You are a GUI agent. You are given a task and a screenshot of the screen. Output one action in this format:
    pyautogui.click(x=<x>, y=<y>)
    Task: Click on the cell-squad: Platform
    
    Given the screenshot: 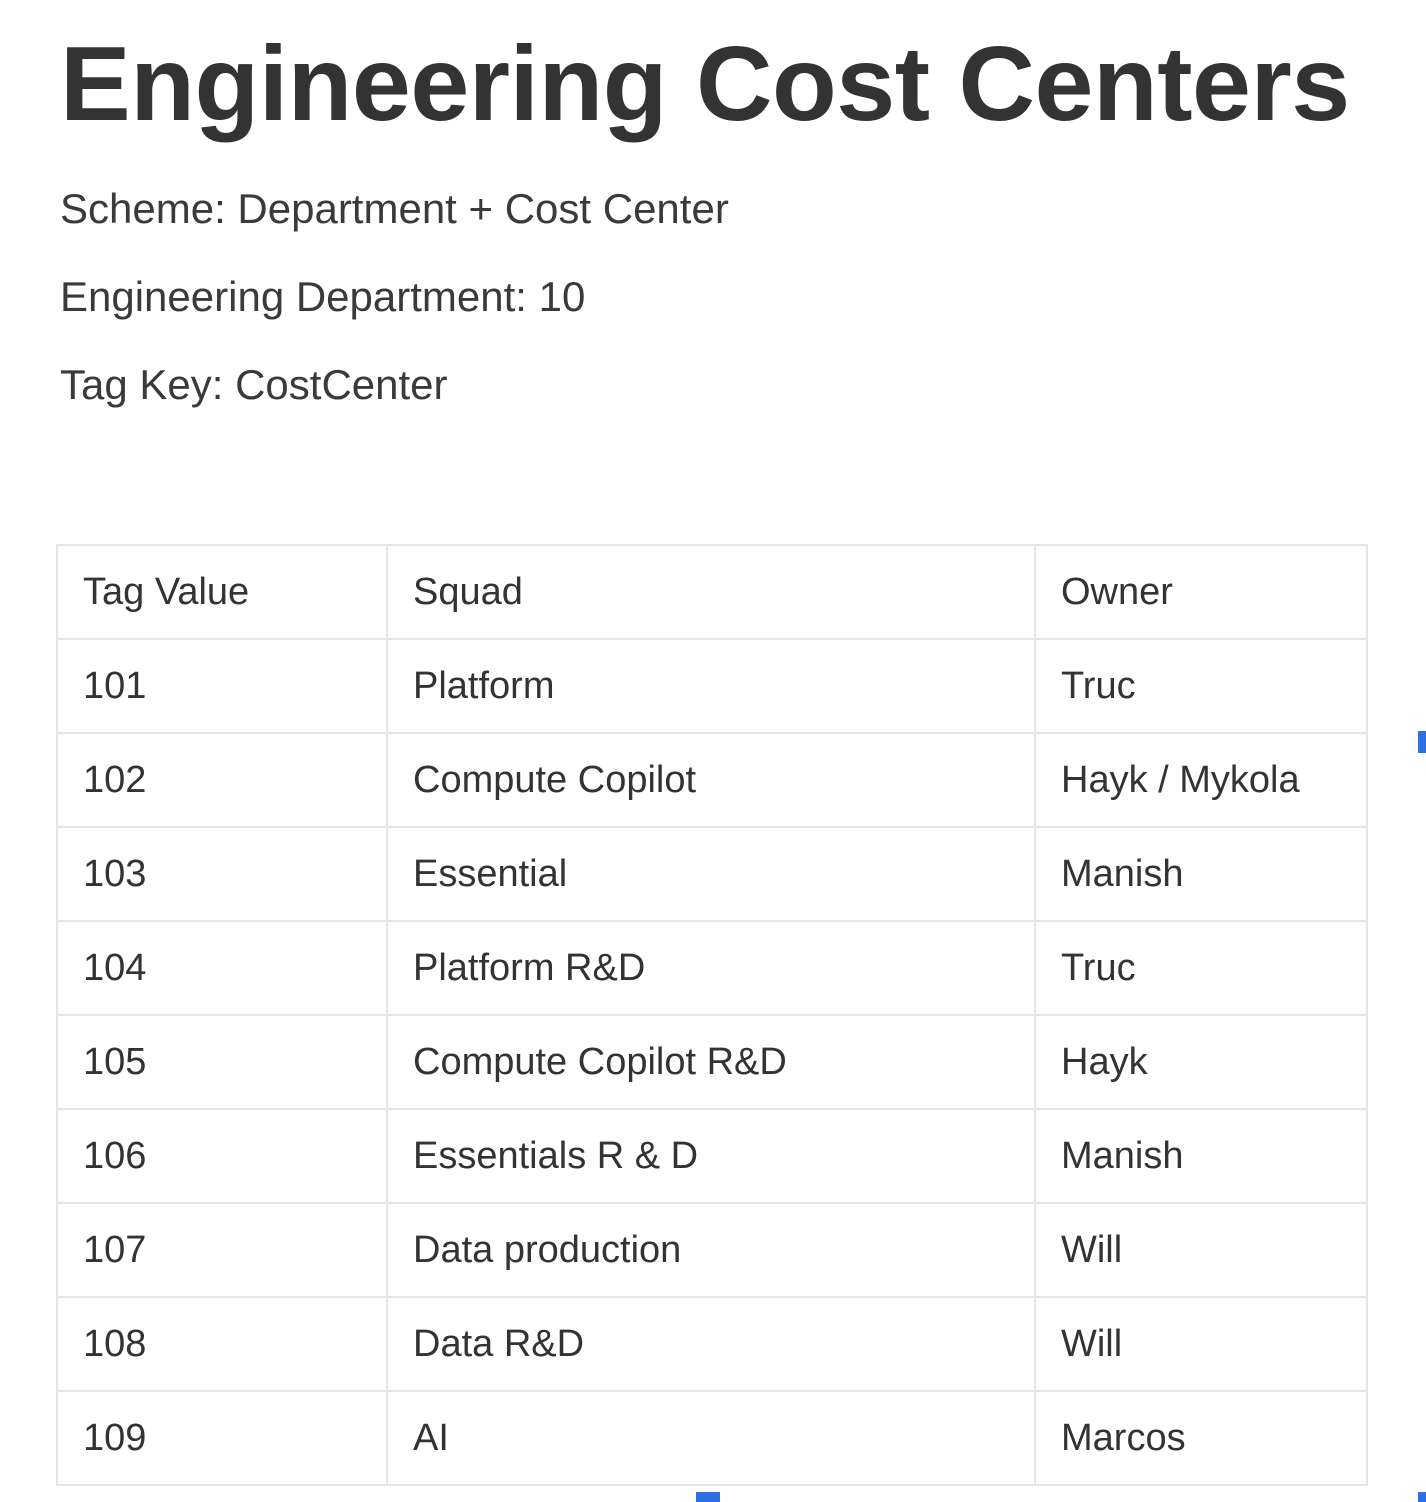 What is the action you would take?
    pyautogui.click(x=711, y=686)
    